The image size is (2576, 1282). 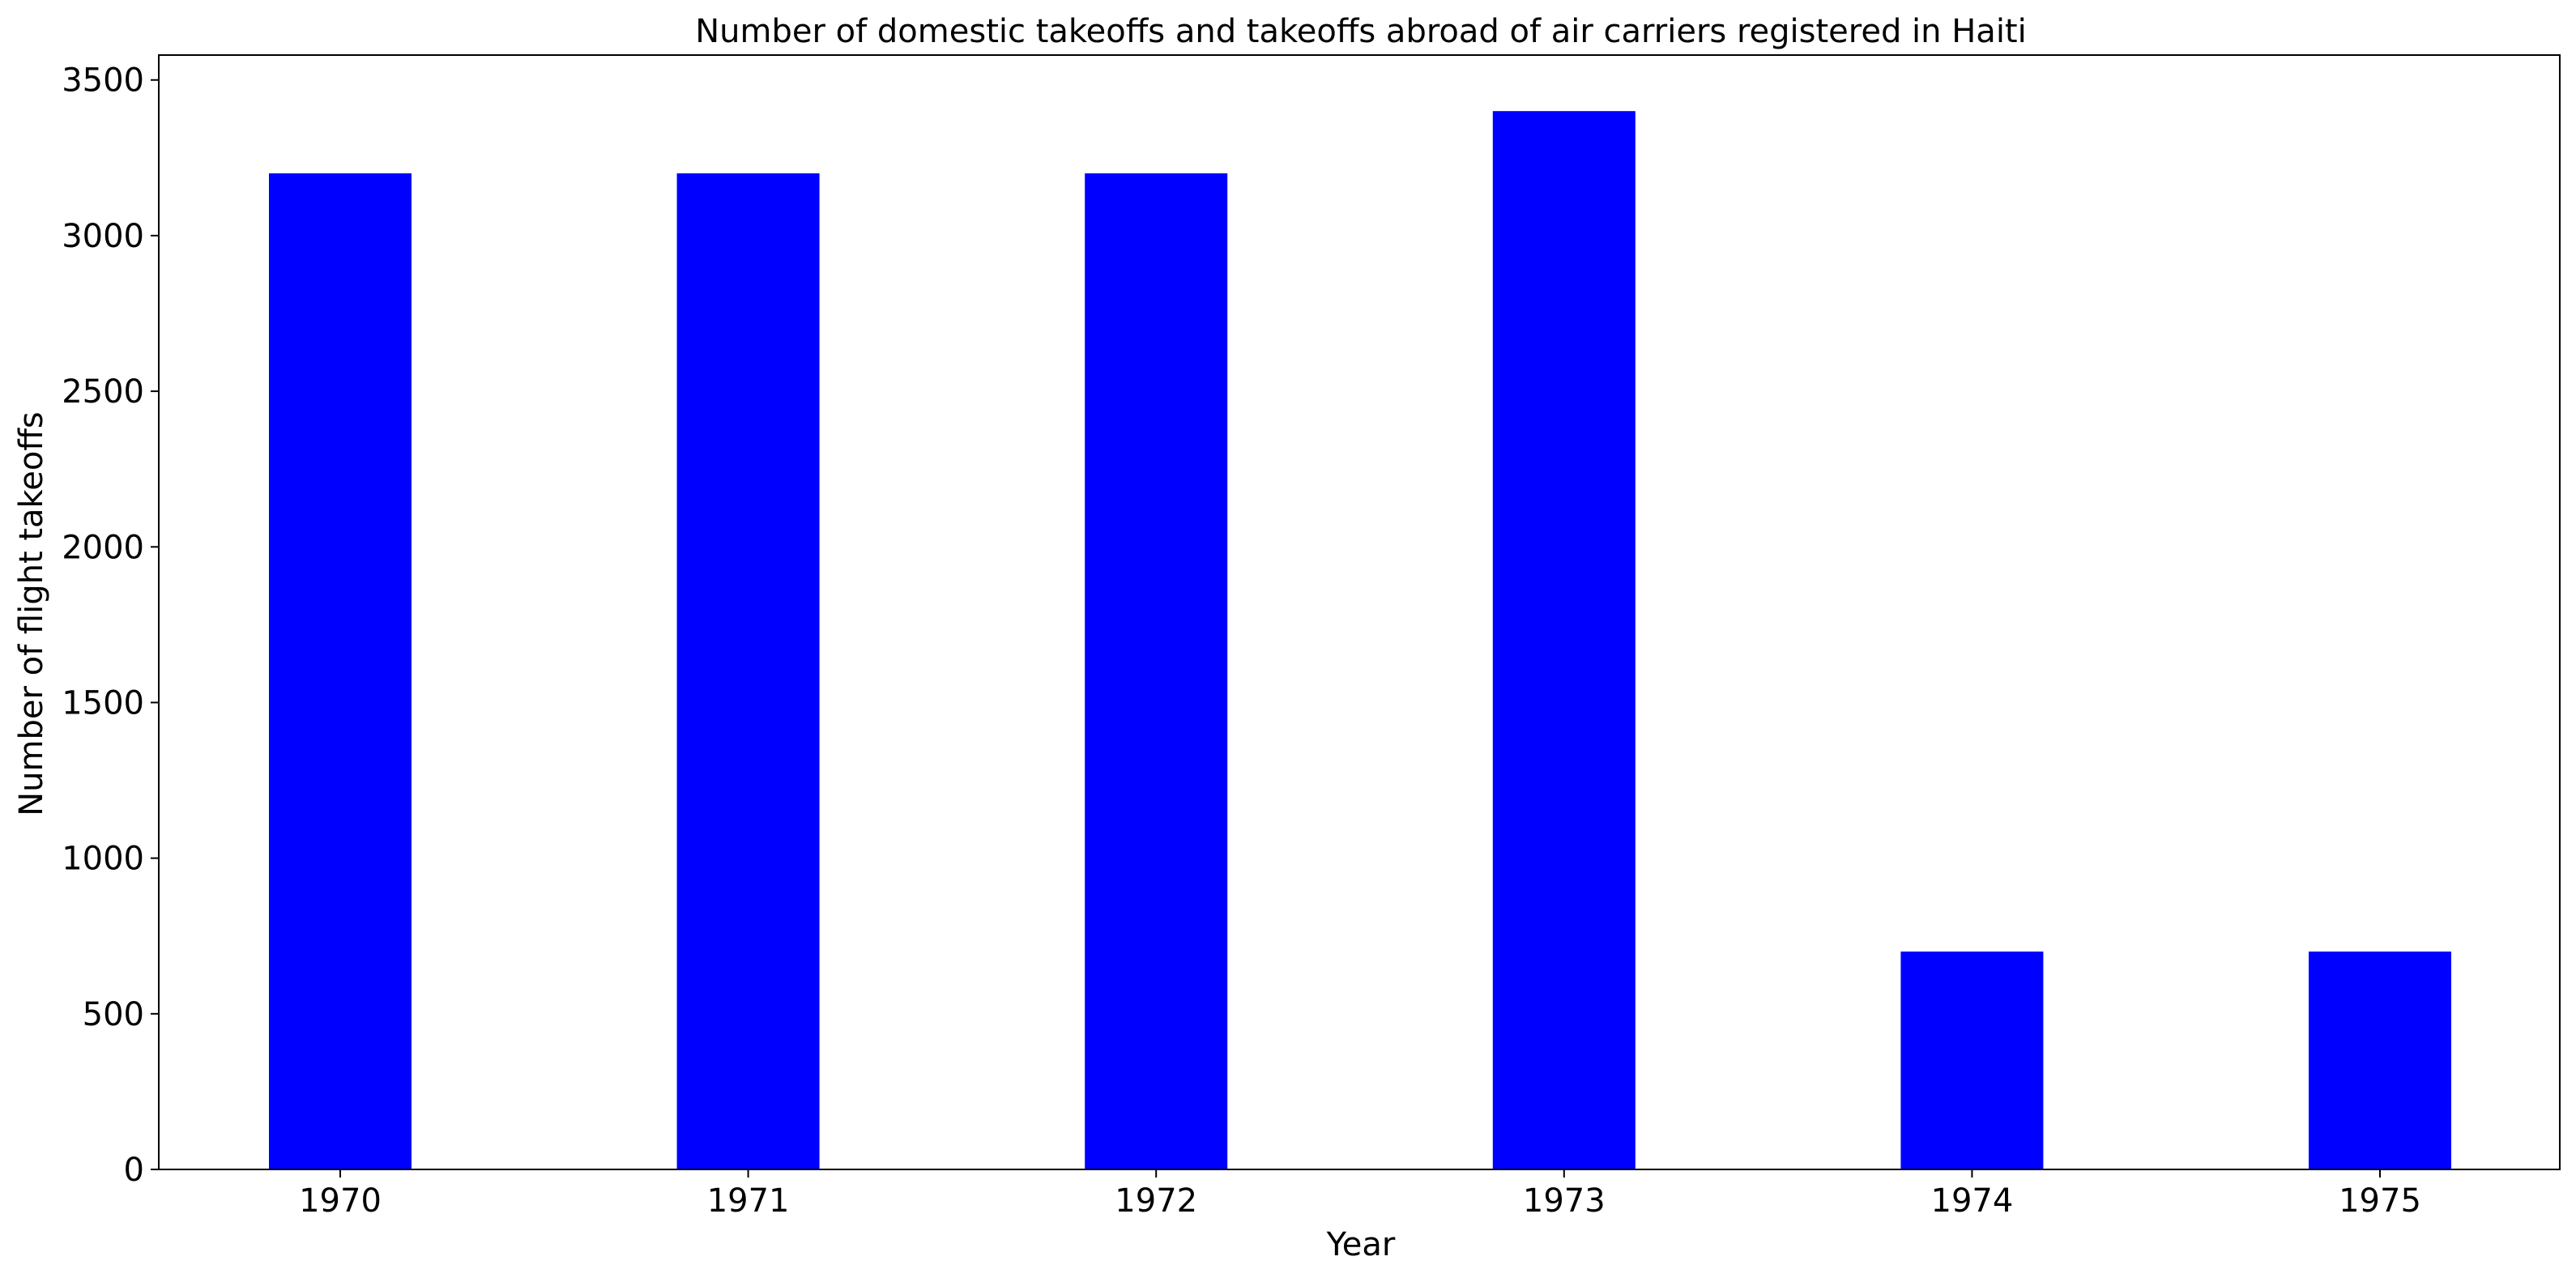 I want to click on y-tick-label: 1000, so click(x=103, y=859).